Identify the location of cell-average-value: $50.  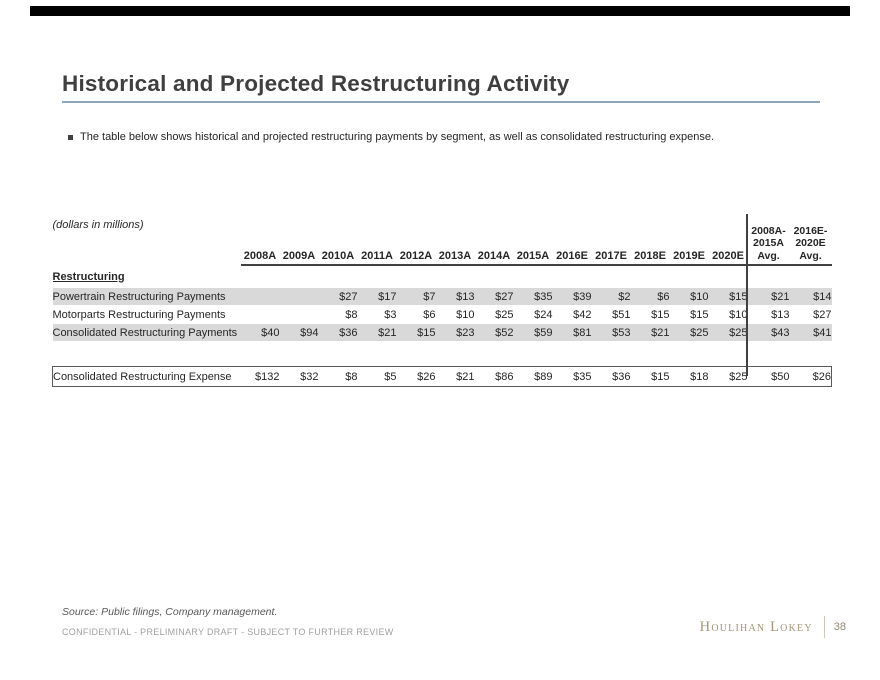
(768, 376).